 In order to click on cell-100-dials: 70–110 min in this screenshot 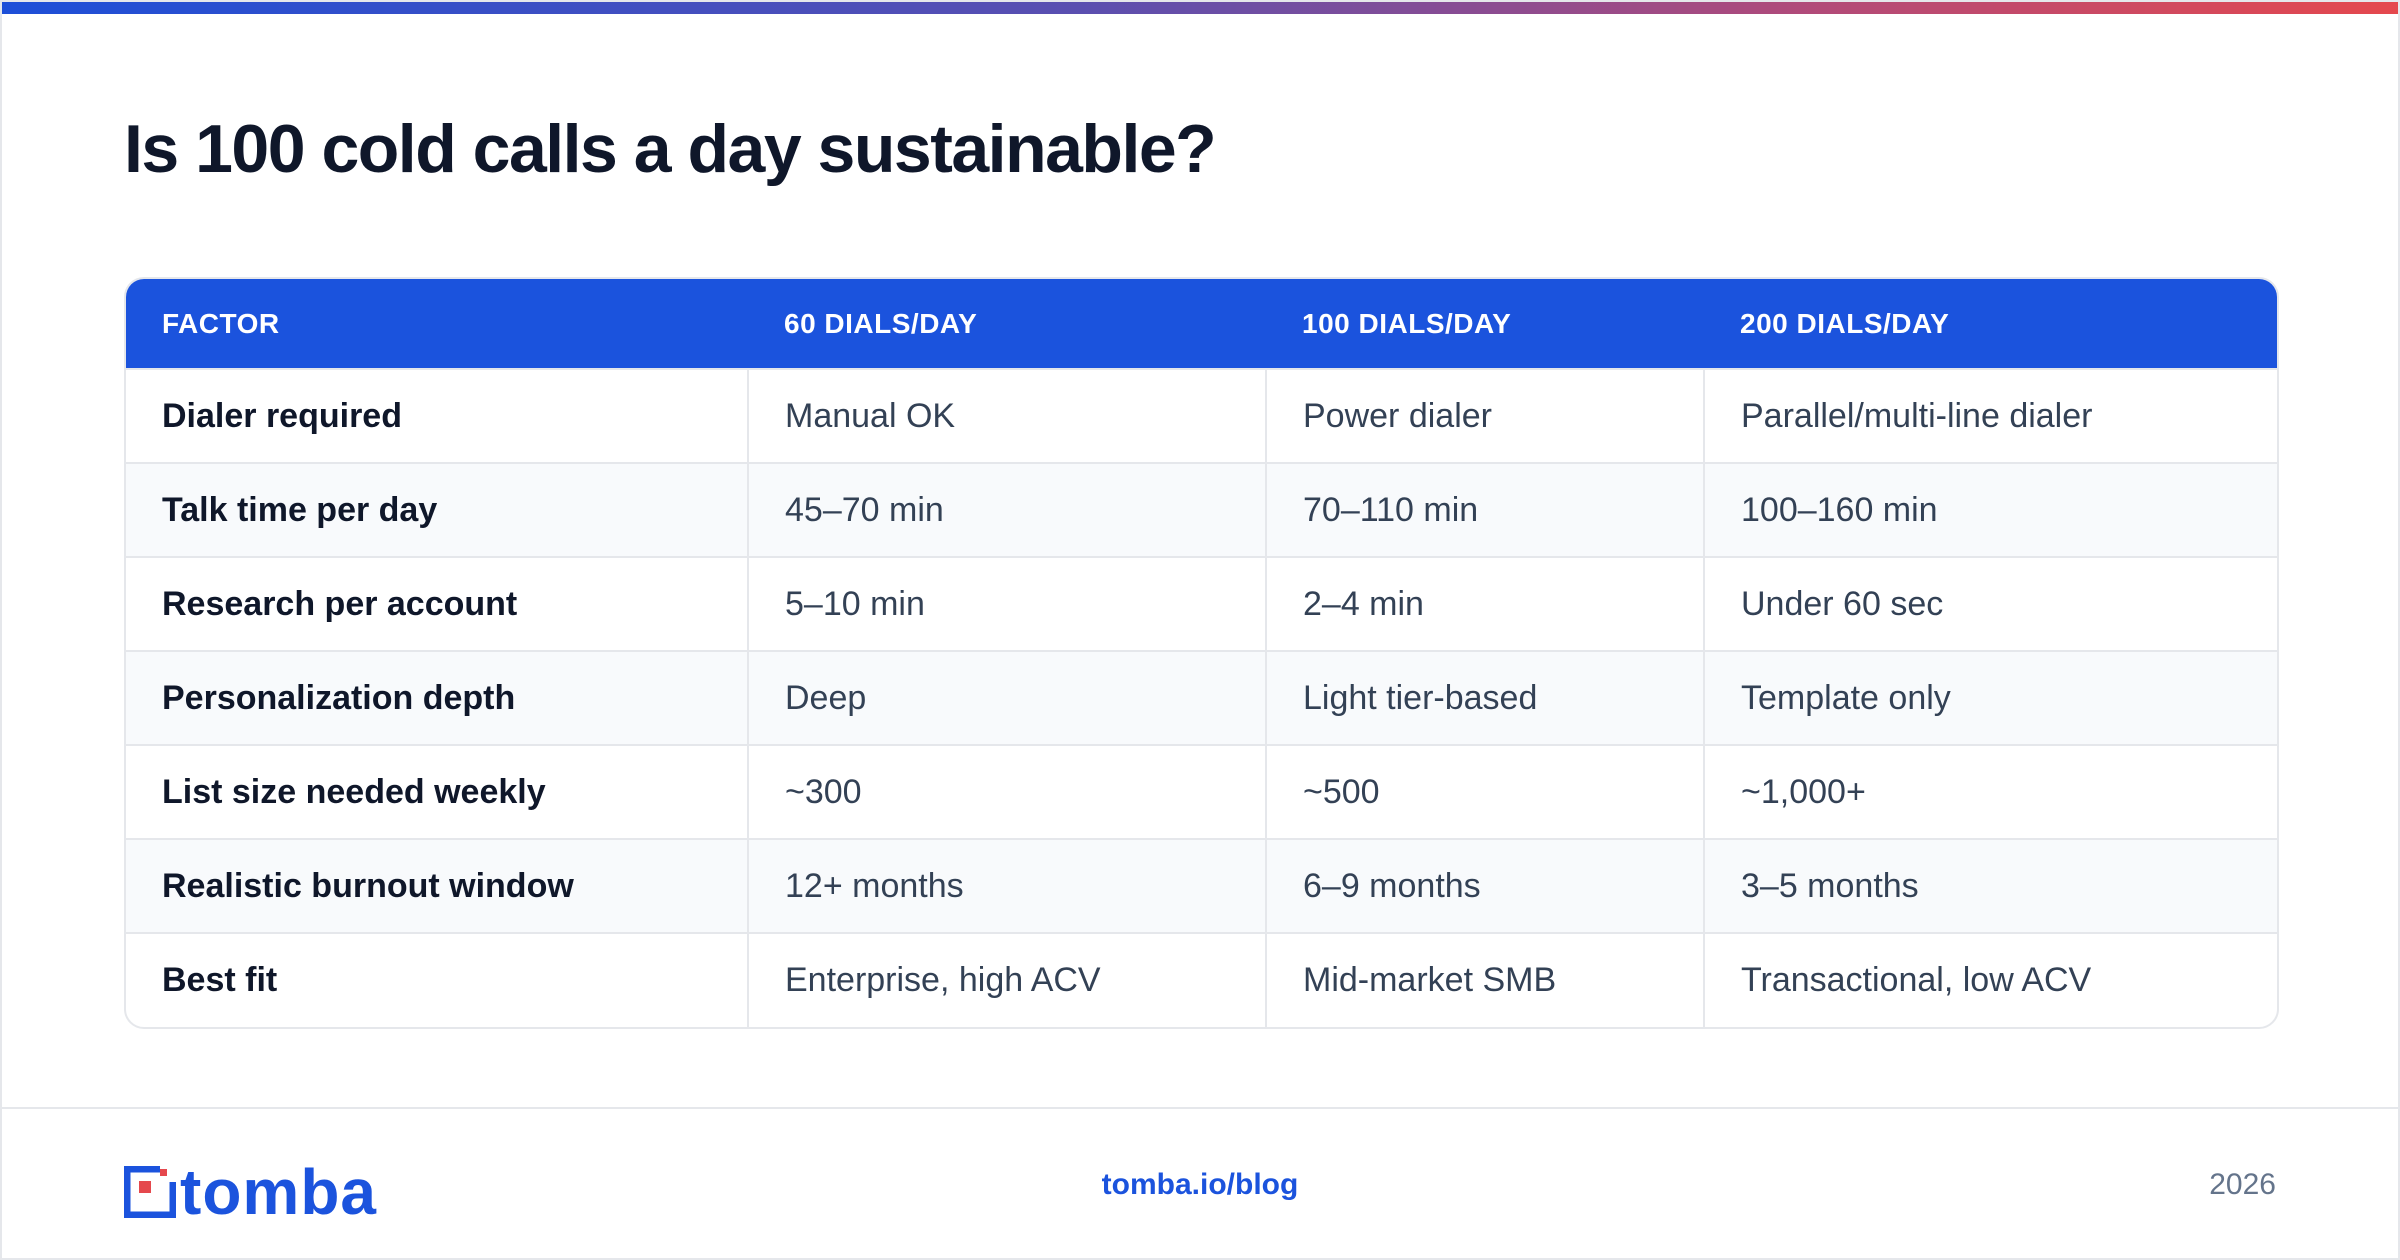, I will do `click(1484, 509)`.